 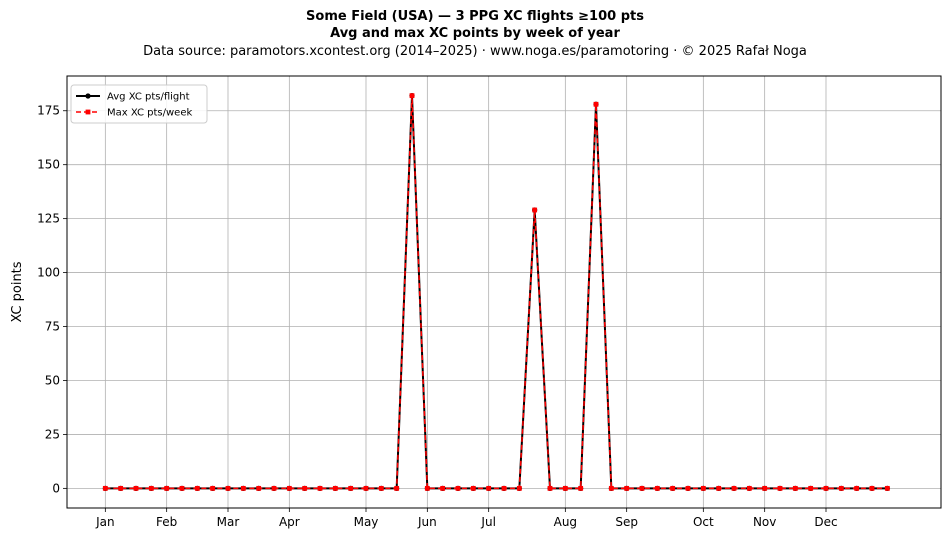 What do you see at coordinates (166, 522) in the screenshot?
I see `x-tick-label: Feb` at bounding box center [166, 522].